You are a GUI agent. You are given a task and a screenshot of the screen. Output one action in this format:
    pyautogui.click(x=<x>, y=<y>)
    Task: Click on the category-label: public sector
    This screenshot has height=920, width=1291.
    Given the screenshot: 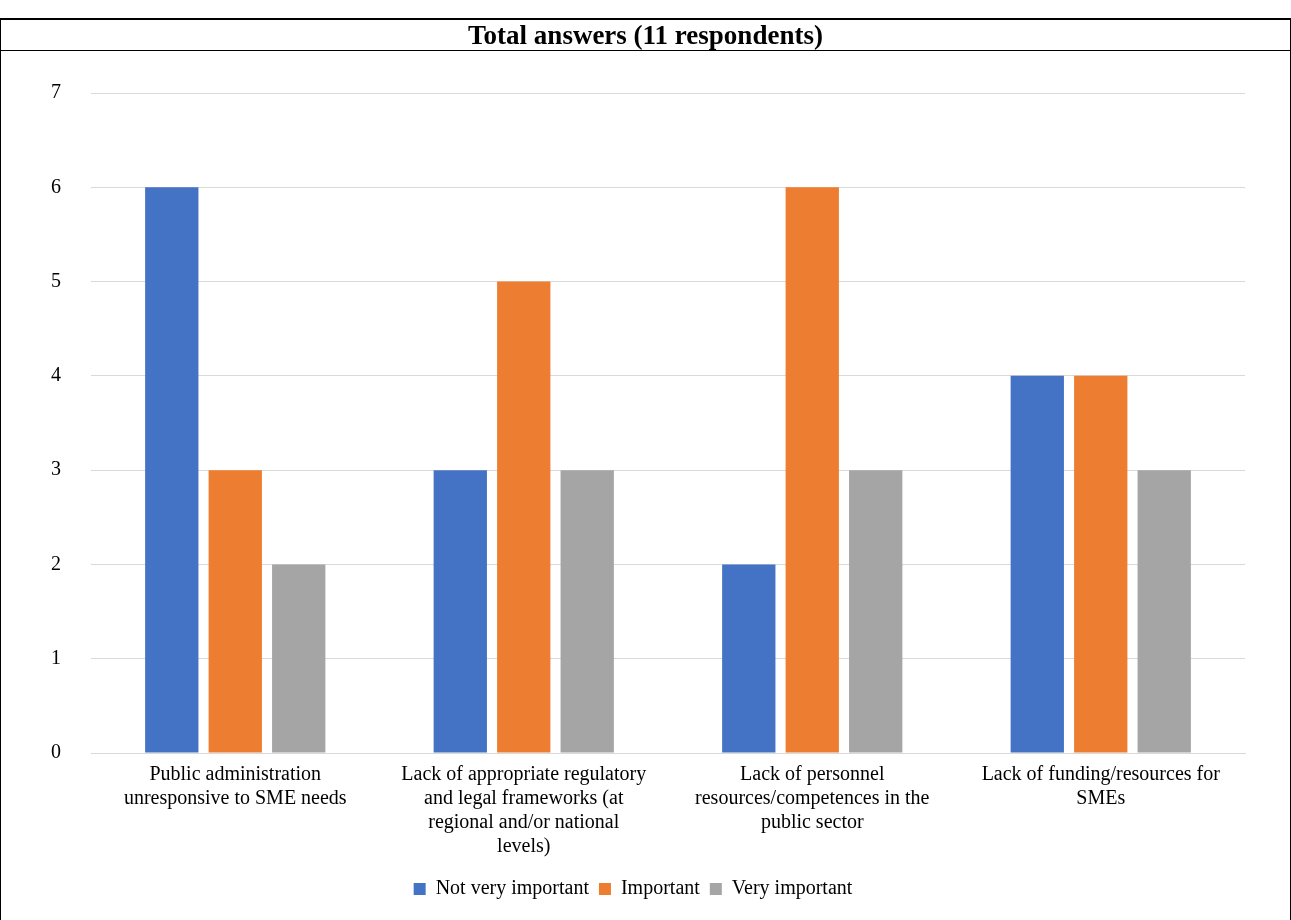 What is the action you would take?
    pyautogui.click(x=812, y=821)
    